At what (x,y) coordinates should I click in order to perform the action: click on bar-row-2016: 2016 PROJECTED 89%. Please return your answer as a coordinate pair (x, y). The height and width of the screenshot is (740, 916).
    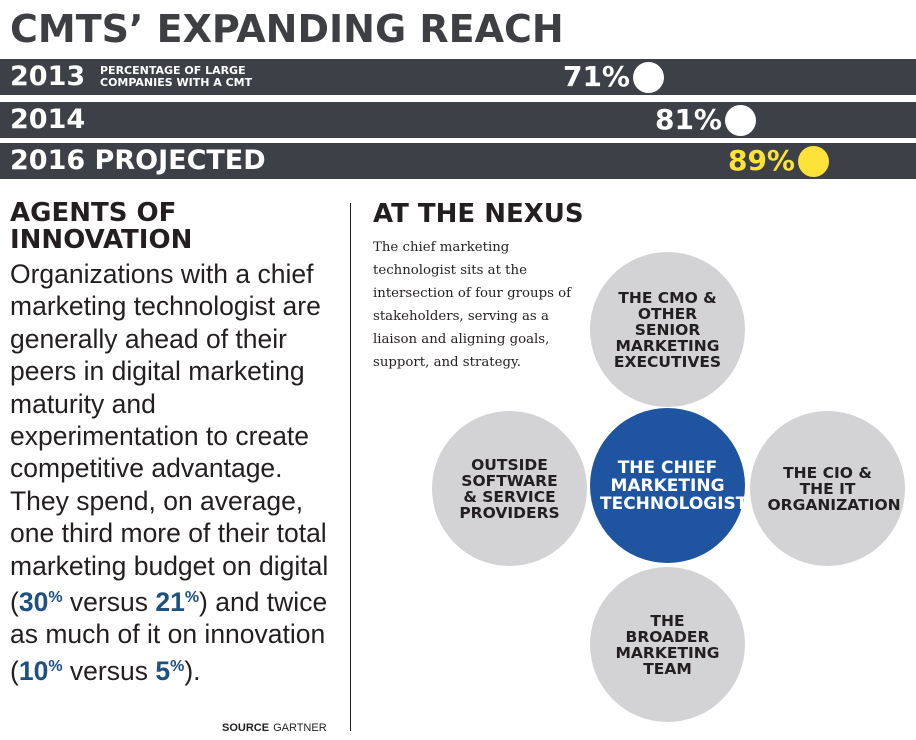
    Looking at the image, I should click on (458, 161).